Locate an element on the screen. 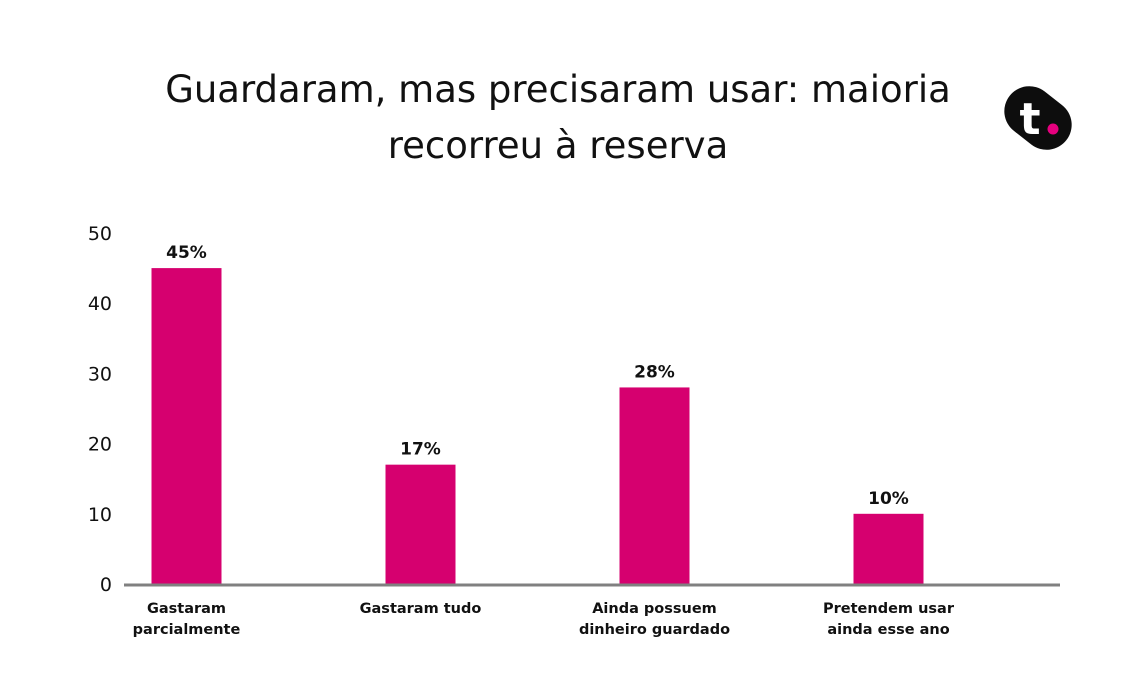  data-label: 17% is located at coordinates (420, 450).